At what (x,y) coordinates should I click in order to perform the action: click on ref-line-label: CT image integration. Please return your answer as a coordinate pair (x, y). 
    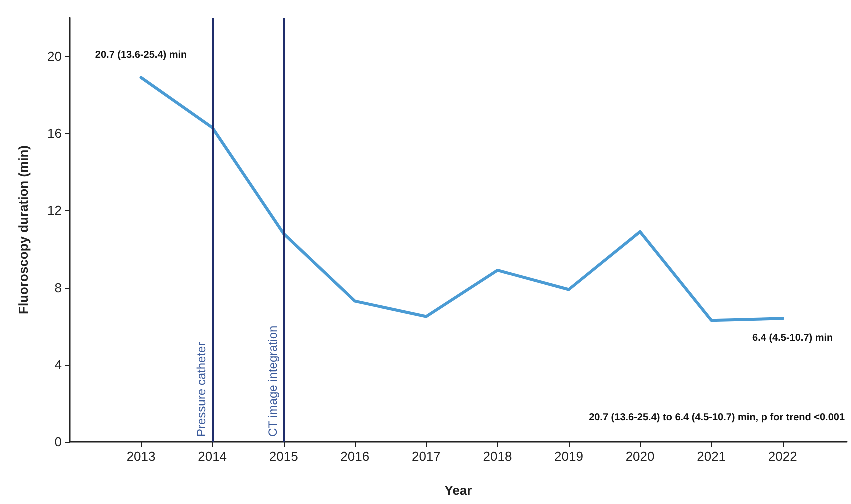
    Looking at the image, I should click on (273, 381).